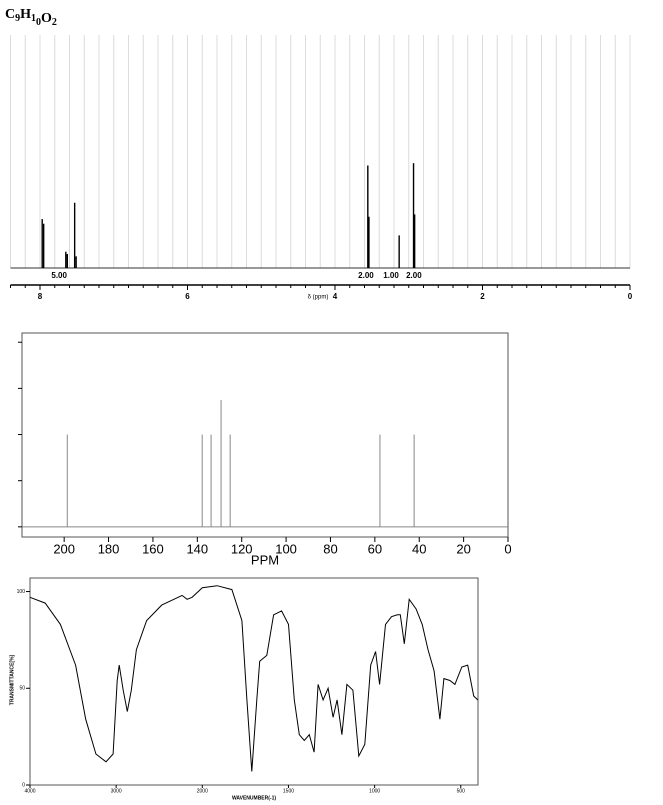 Image resolution: width=663 pixels, height=805 pixels. I want to click on x-axis-label: δ (ppm), so click(318, 298).